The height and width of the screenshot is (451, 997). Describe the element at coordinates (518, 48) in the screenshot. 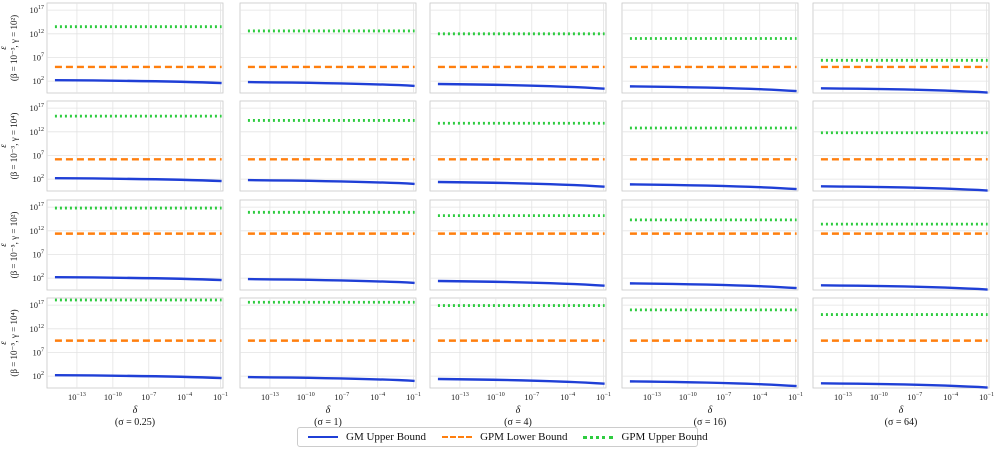

I see `panel-r1-c3` at that location.